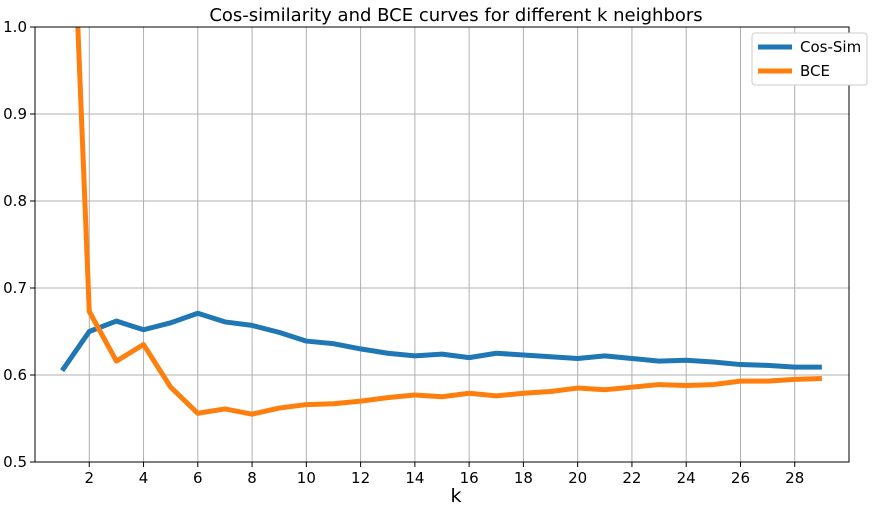 The height and width of the screenshot is (513, 882). What do you see at coordinates (740, 478) in the screenshot?
I see `x-tick-label: 26` at bounding box center [740, 478].